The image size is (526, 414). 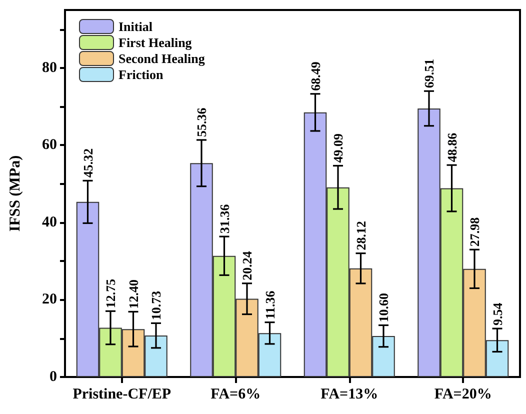 I want to click on y-tick-label: 40, so click(x=49, y=222).